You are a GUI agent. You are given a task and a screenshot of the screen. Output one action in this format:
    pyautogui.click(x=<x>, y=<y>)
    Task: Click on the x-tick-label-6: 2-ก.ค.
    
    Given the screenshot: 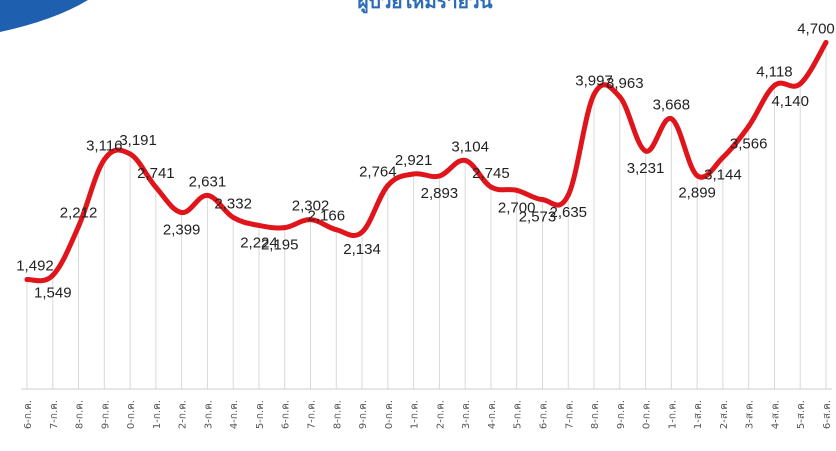 What is the action you would take?
    pyautogui.click(x=183, y=414)
    